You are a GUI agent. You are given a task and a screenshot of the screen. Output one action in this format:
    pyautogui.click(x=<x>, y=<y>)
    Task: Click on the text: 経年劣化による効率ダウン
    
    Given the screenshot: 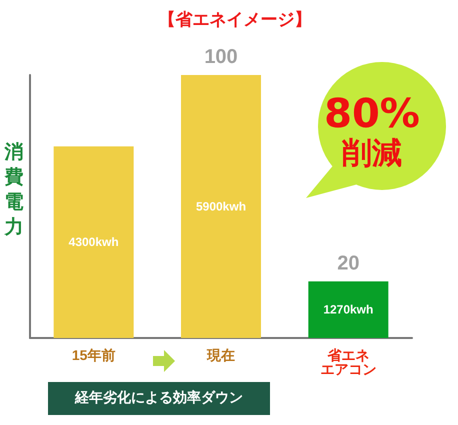 What is the action you would take?
    pyautogui.click(x=159, y=398)
    